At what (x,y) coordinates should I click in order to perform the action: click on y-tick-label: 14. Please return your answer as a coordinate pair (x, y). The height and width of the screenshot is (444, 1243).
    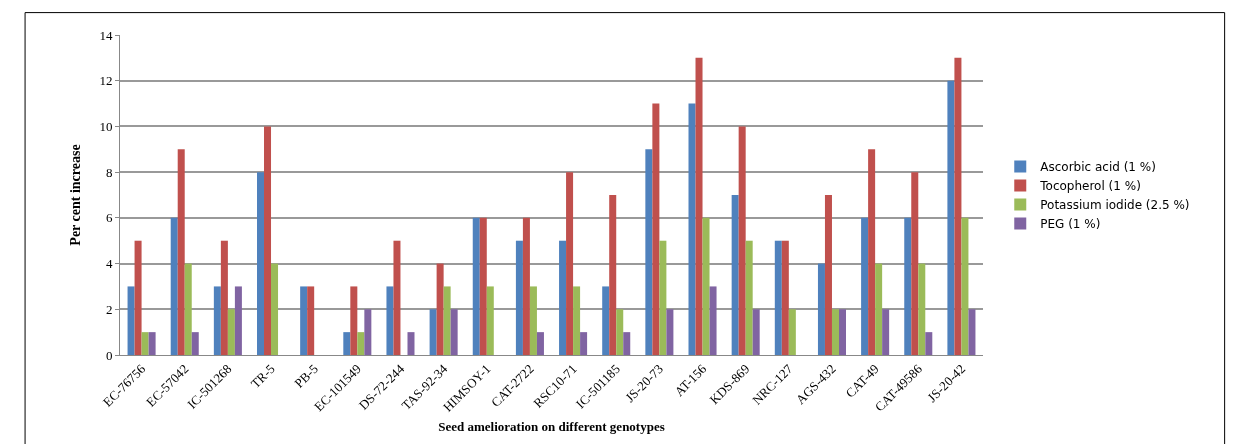
    Looking at the image, I should click on (106, 35).